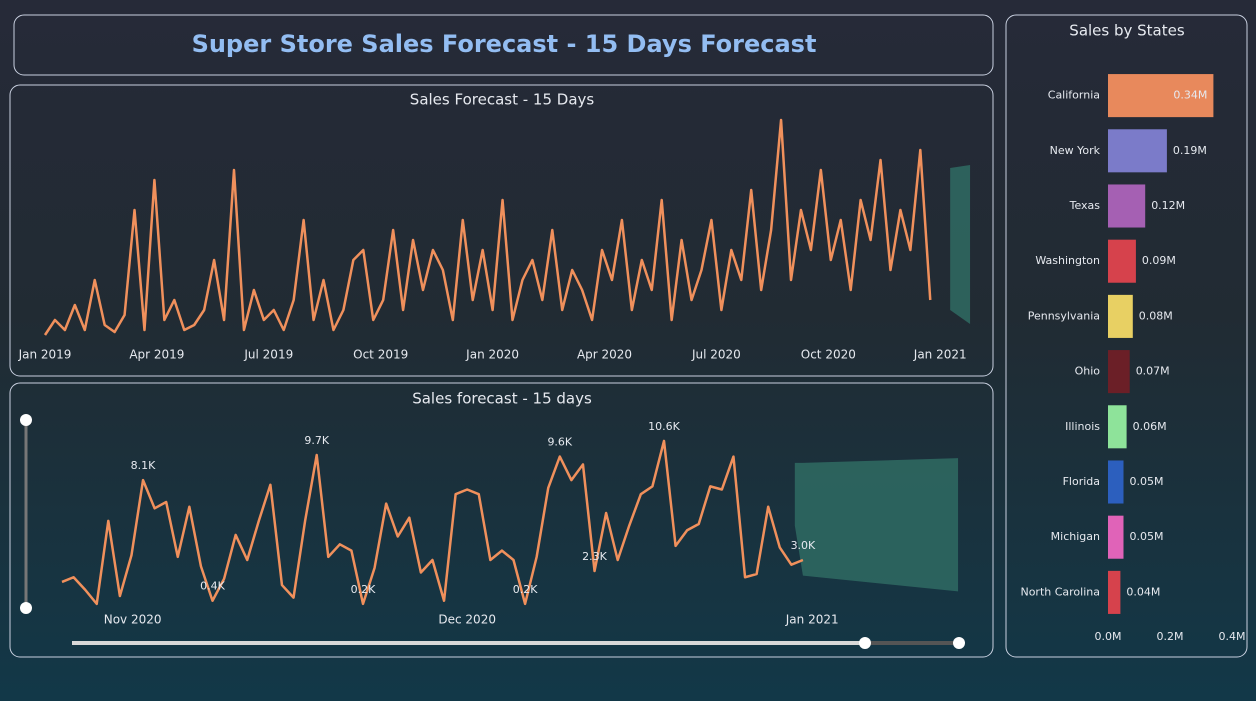 The height and width of the screenshot is (701, 1256). What do you see at coordinates (156, 355) in the screenshot?
I see `x-tick-label: Apr 2019` at bounding box center [156, 355].